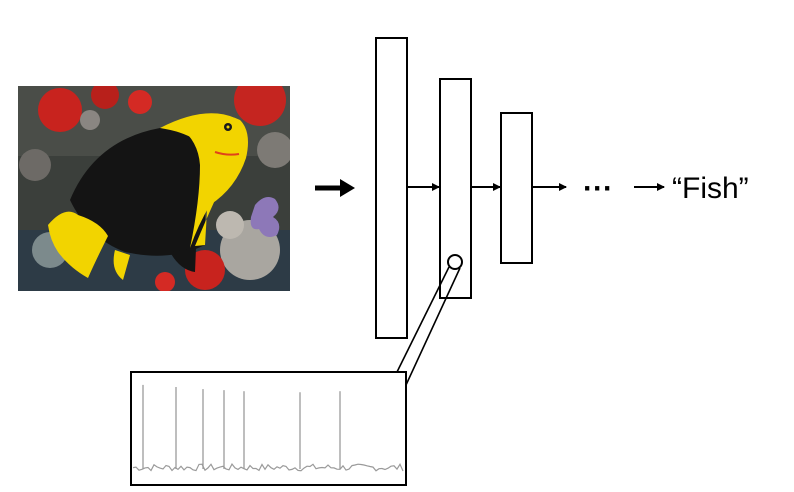  I want to click on spike-trace, so click(268, 428).